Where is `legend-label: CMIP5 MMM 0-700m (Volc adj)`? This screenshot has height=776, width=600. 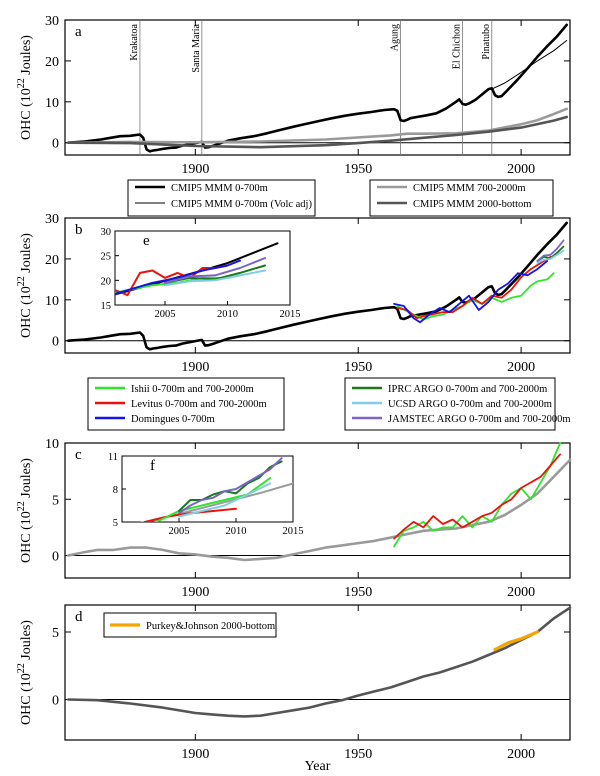 legend-label: CMIP5 MMM 0-700m (Volc adj) is located at coordinates (241, 204).